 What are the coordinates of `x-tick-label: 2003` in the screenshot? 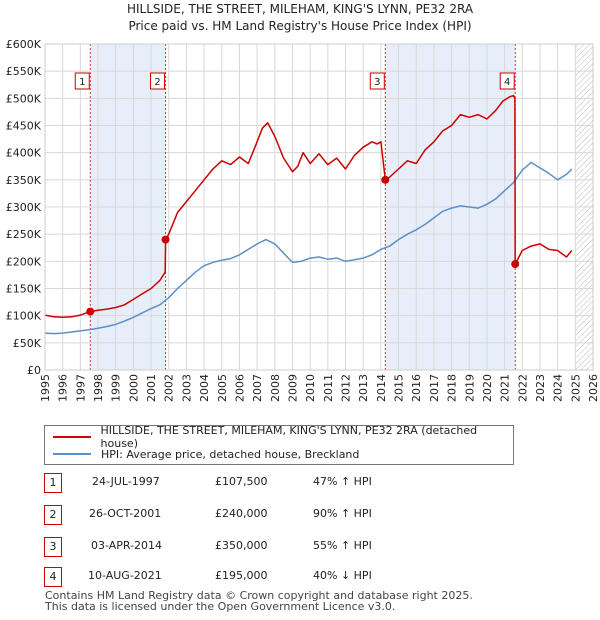 It's located at (186, 388).